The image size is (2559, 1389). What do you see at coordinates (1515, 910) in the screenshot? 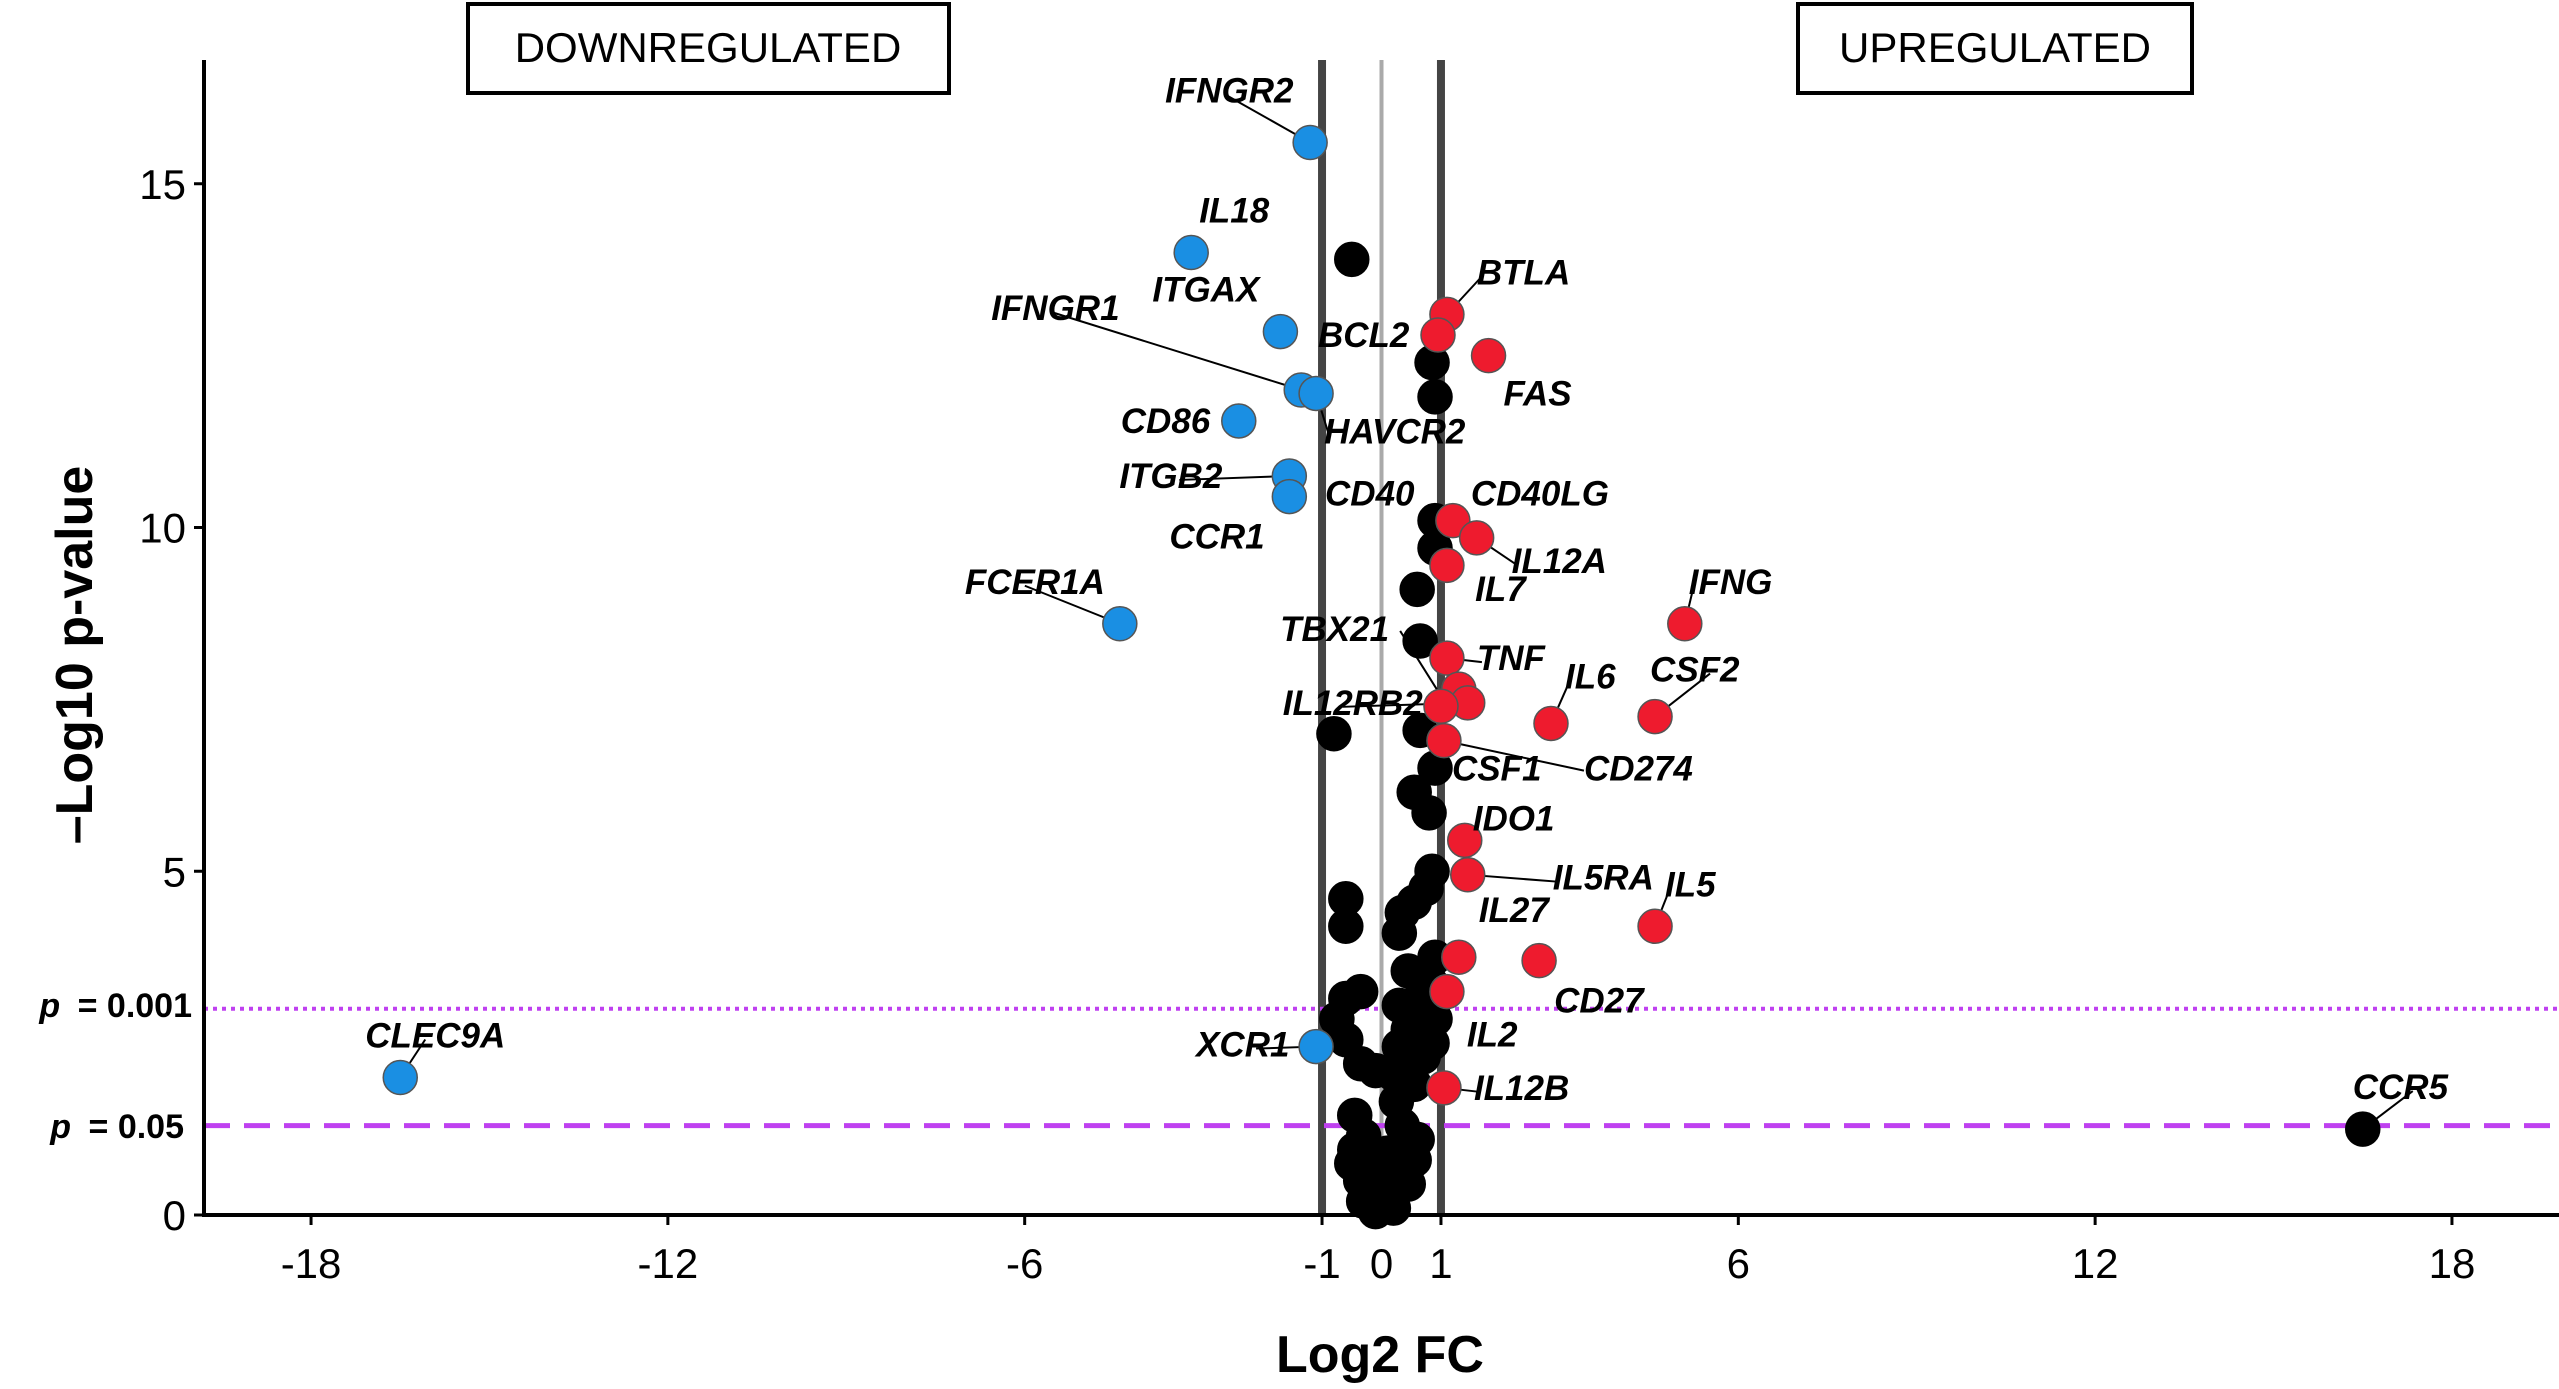
I see `gene-label-il27: IL27` at bounding box center [1515, 910].